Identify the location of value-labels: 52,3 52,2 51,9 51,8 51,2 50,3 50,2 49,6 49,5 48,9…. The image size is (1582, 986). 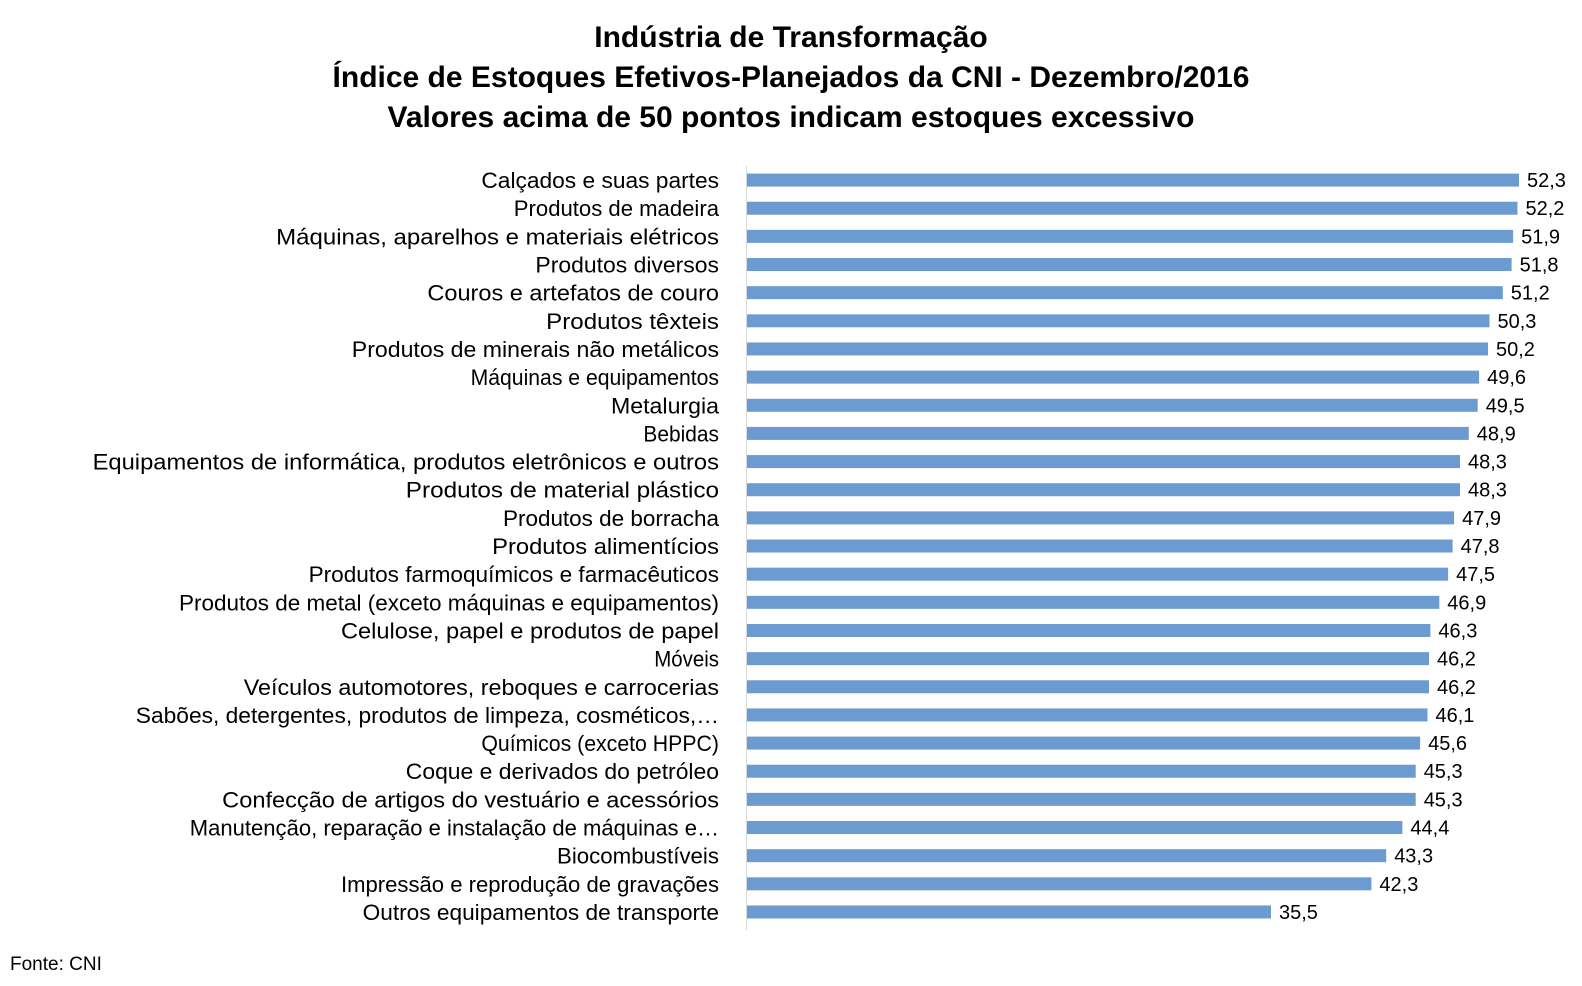
(1422, 547).